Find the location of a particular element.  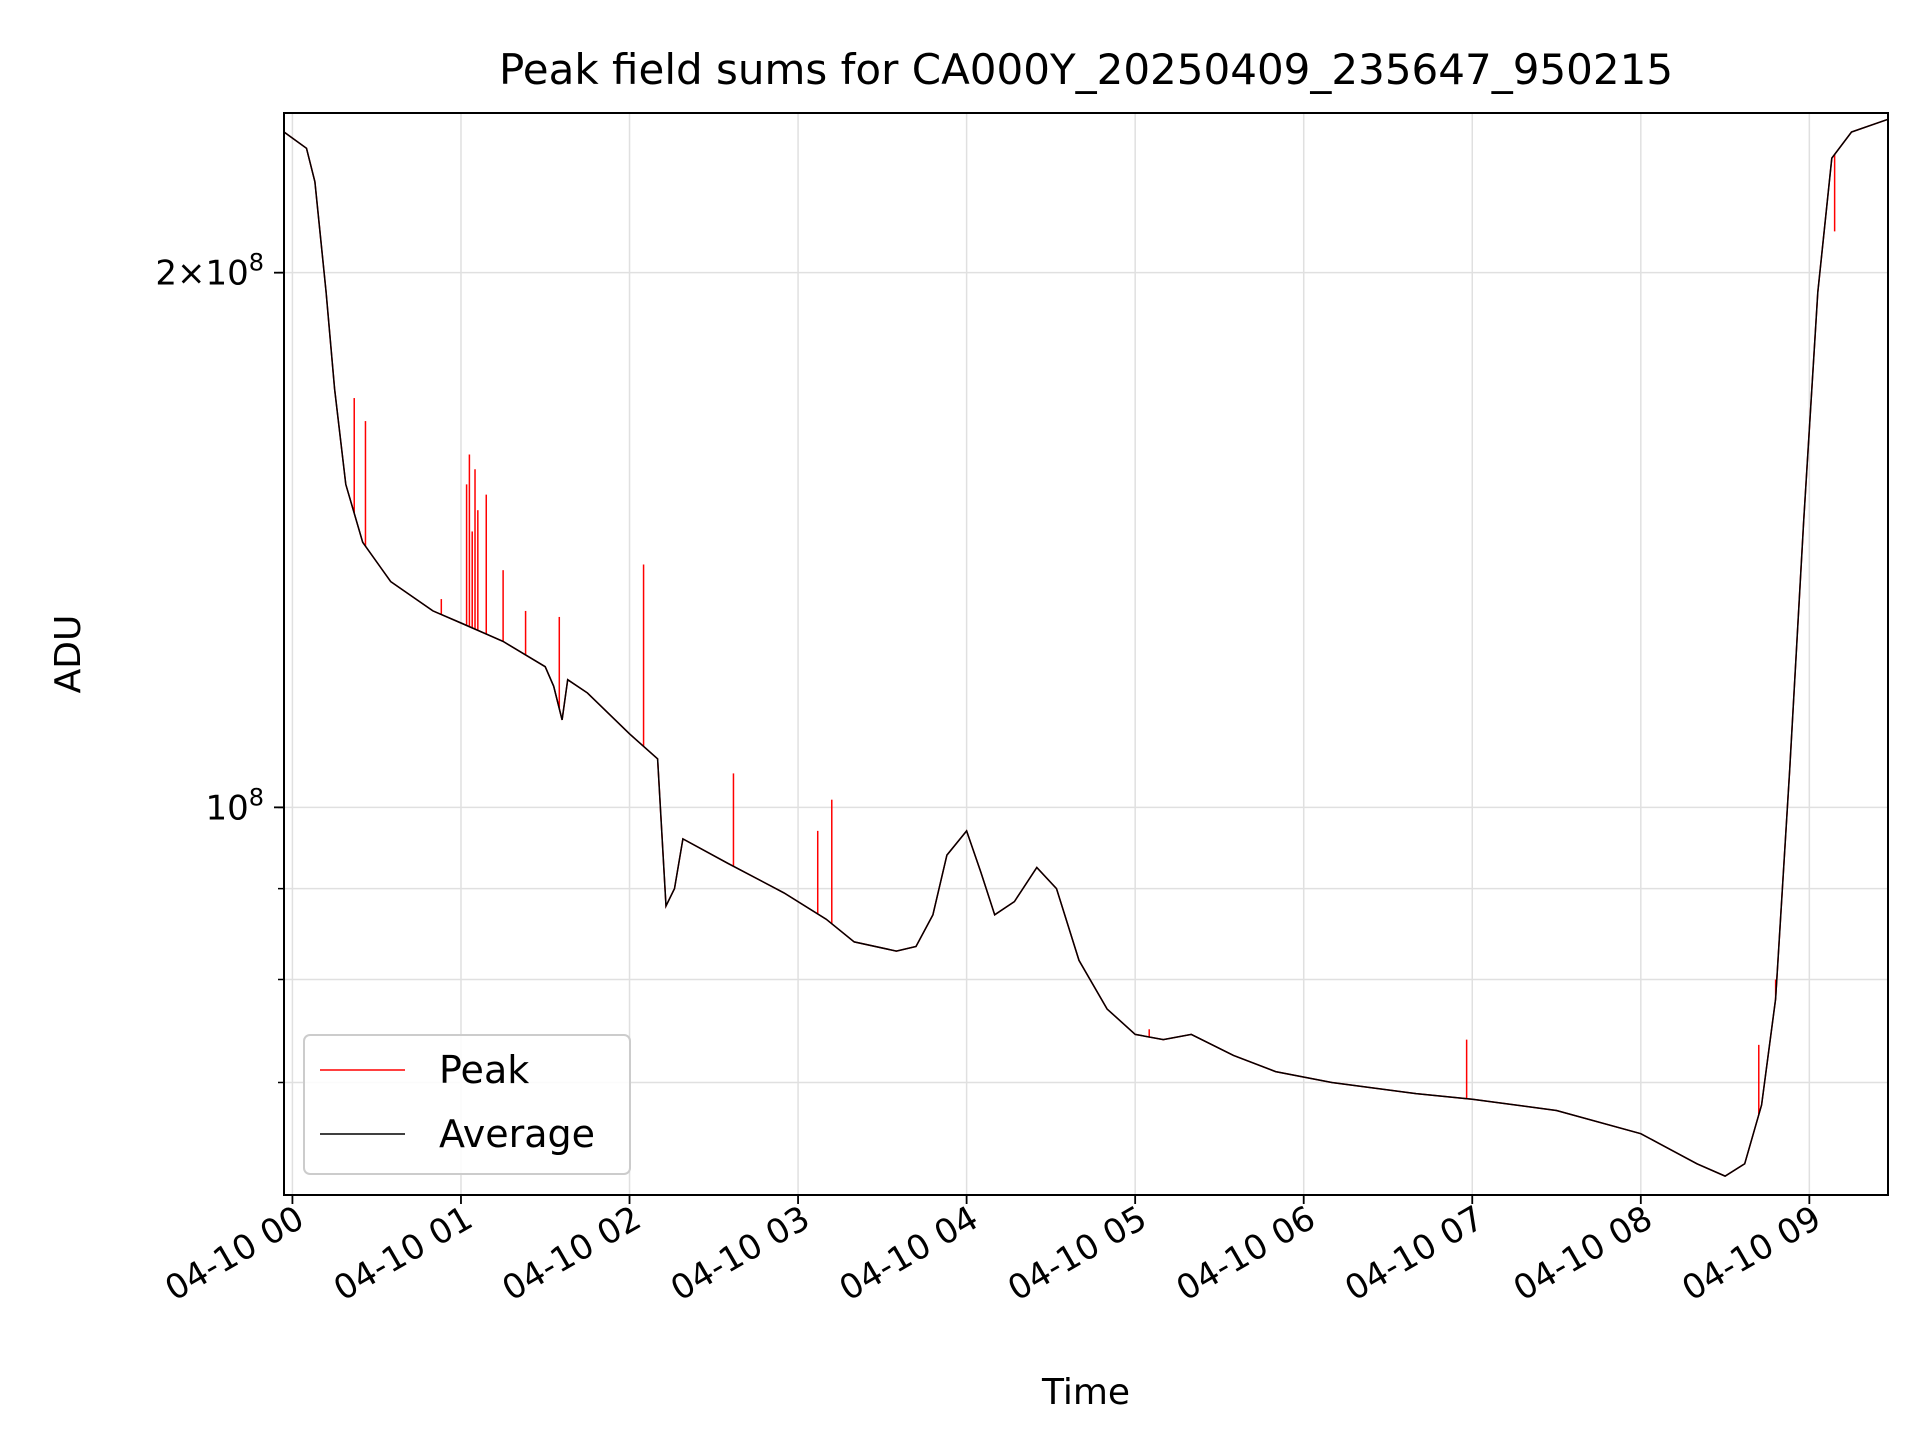

x-tick-label: 04-10 08 is located at coordinates (1583, 1253).